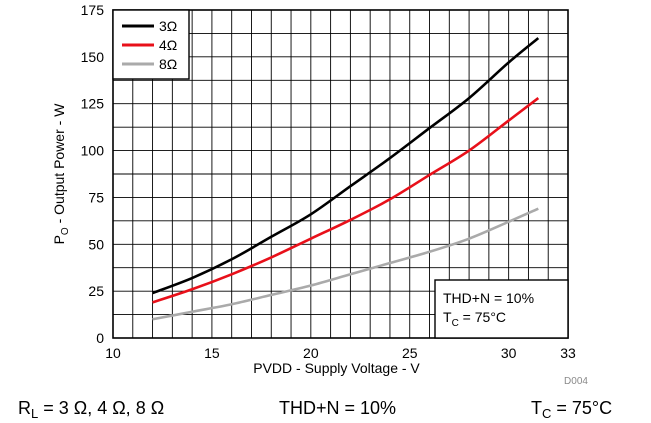 This screenshot has width=651, height=423. Describe the element at coordinates (96, 291) in the screenshot. I see `y-tick-label: 25` at that location.